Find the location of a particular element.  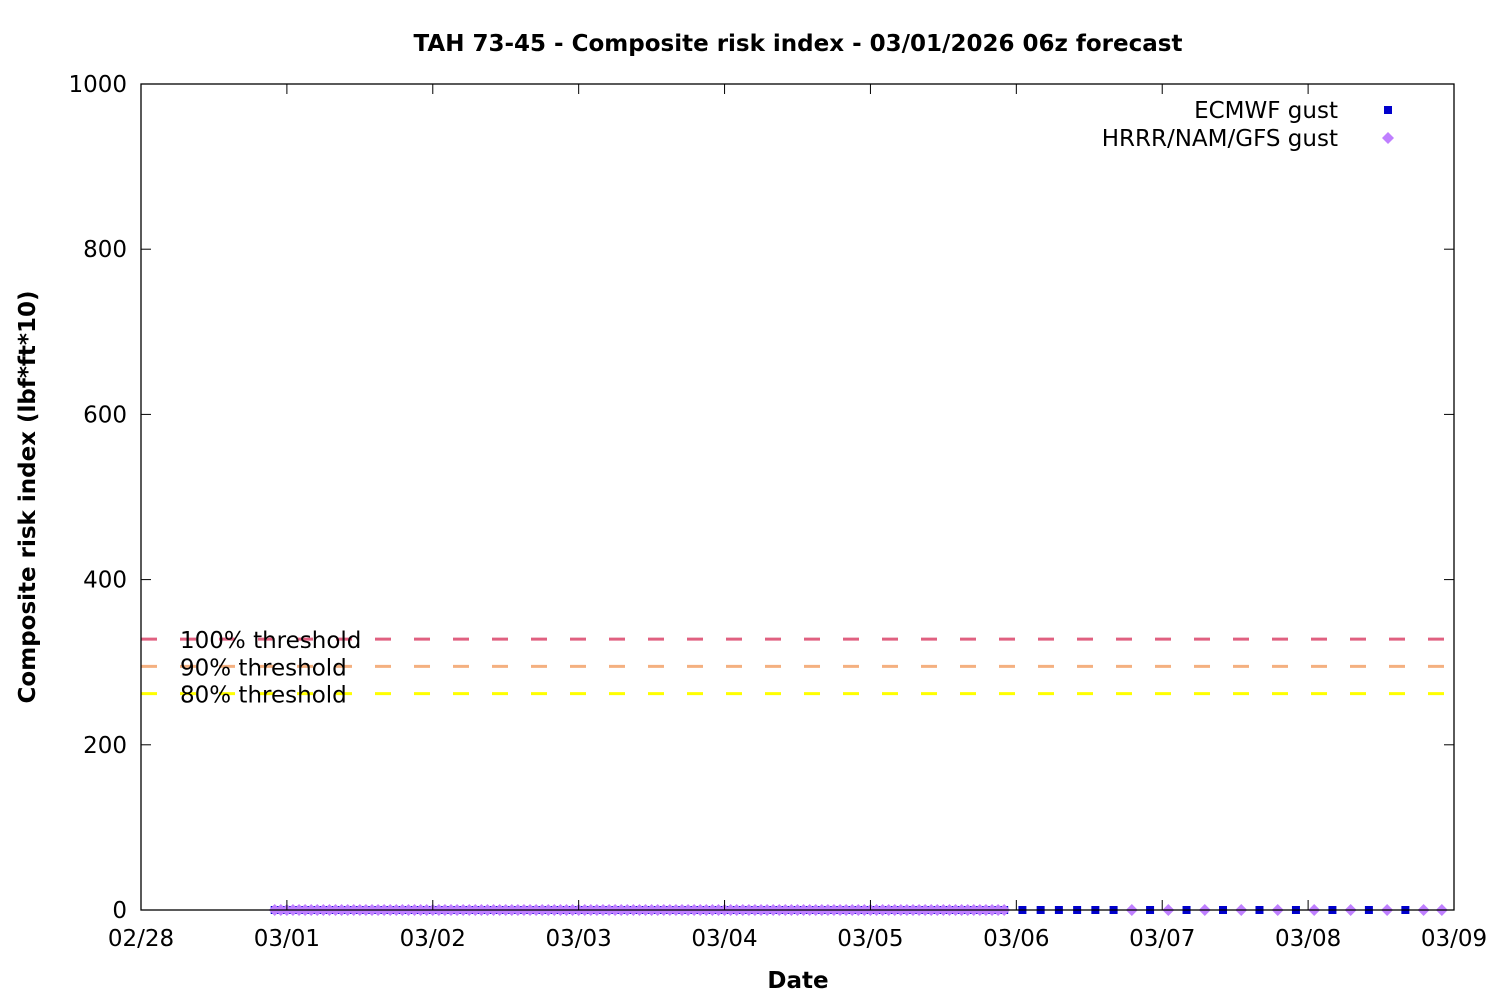

y-axis-label: Composite risk index (lbf*ft*10) is located at coordinates (28, 497).